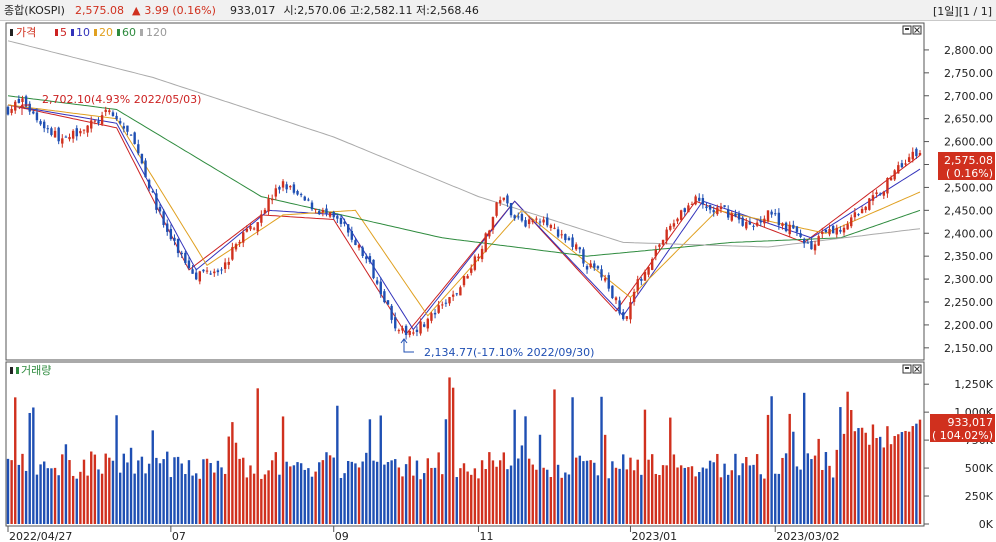 The height and width of the screenshot is (542, 996). What do you see at coordinates (654, 536) in the screenshot?
I see `x-tick-label: 2023/01` at bounding box center [654, 536].